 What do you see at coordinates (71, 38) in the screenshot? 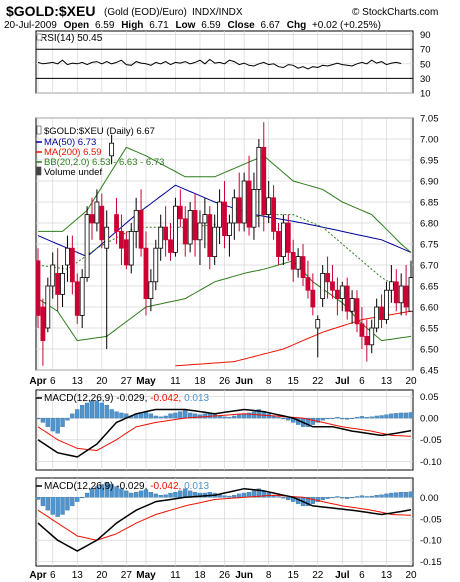
I see `rsi-legend: RSI(14) 50.45` at bounding box center [71, 38].